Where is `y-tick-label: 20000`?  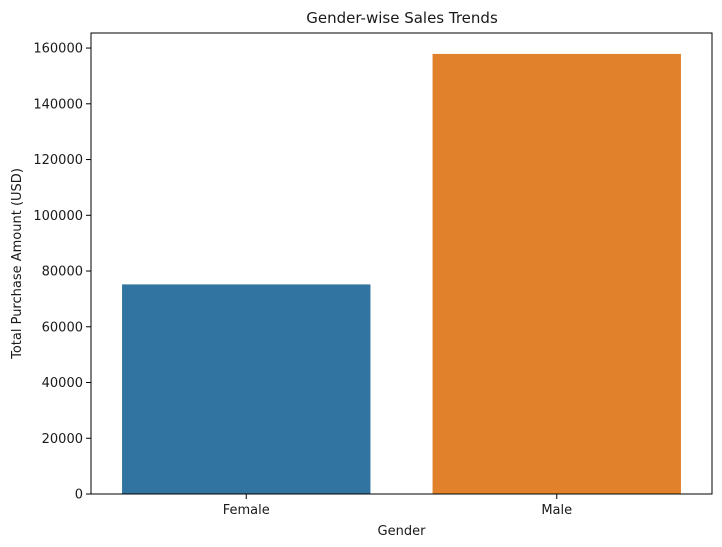
y-tick-label: 20000 is located at coordinates (62, 439).